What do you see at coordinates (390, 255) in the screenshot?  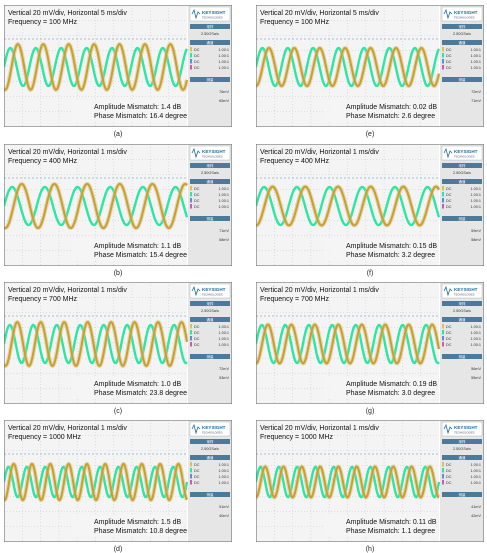 I see `phase-mismatch-label: Phase Mismatch: 3.2 degree` at bounding box center [390, 255].